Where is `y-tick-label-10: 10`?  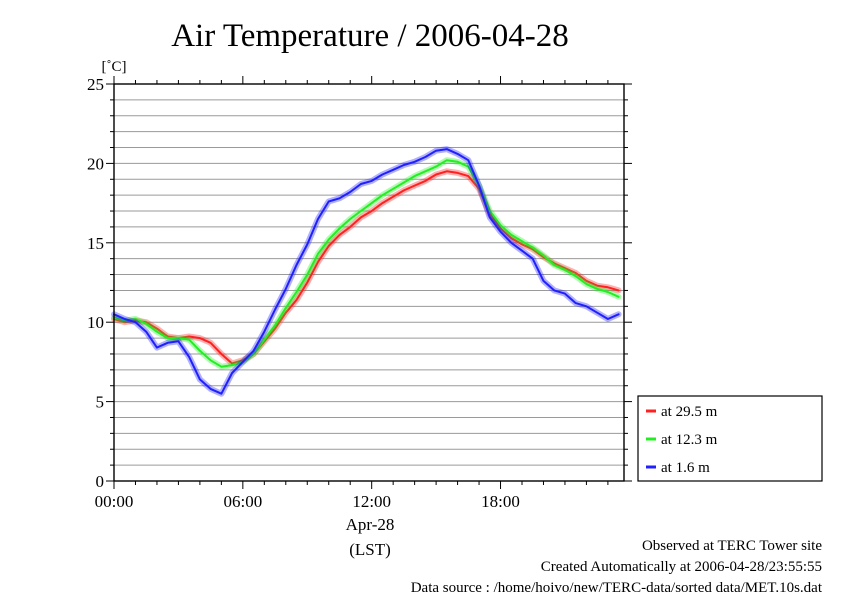
y-tick-label-10: 10 is located at coordinates (95, 322).